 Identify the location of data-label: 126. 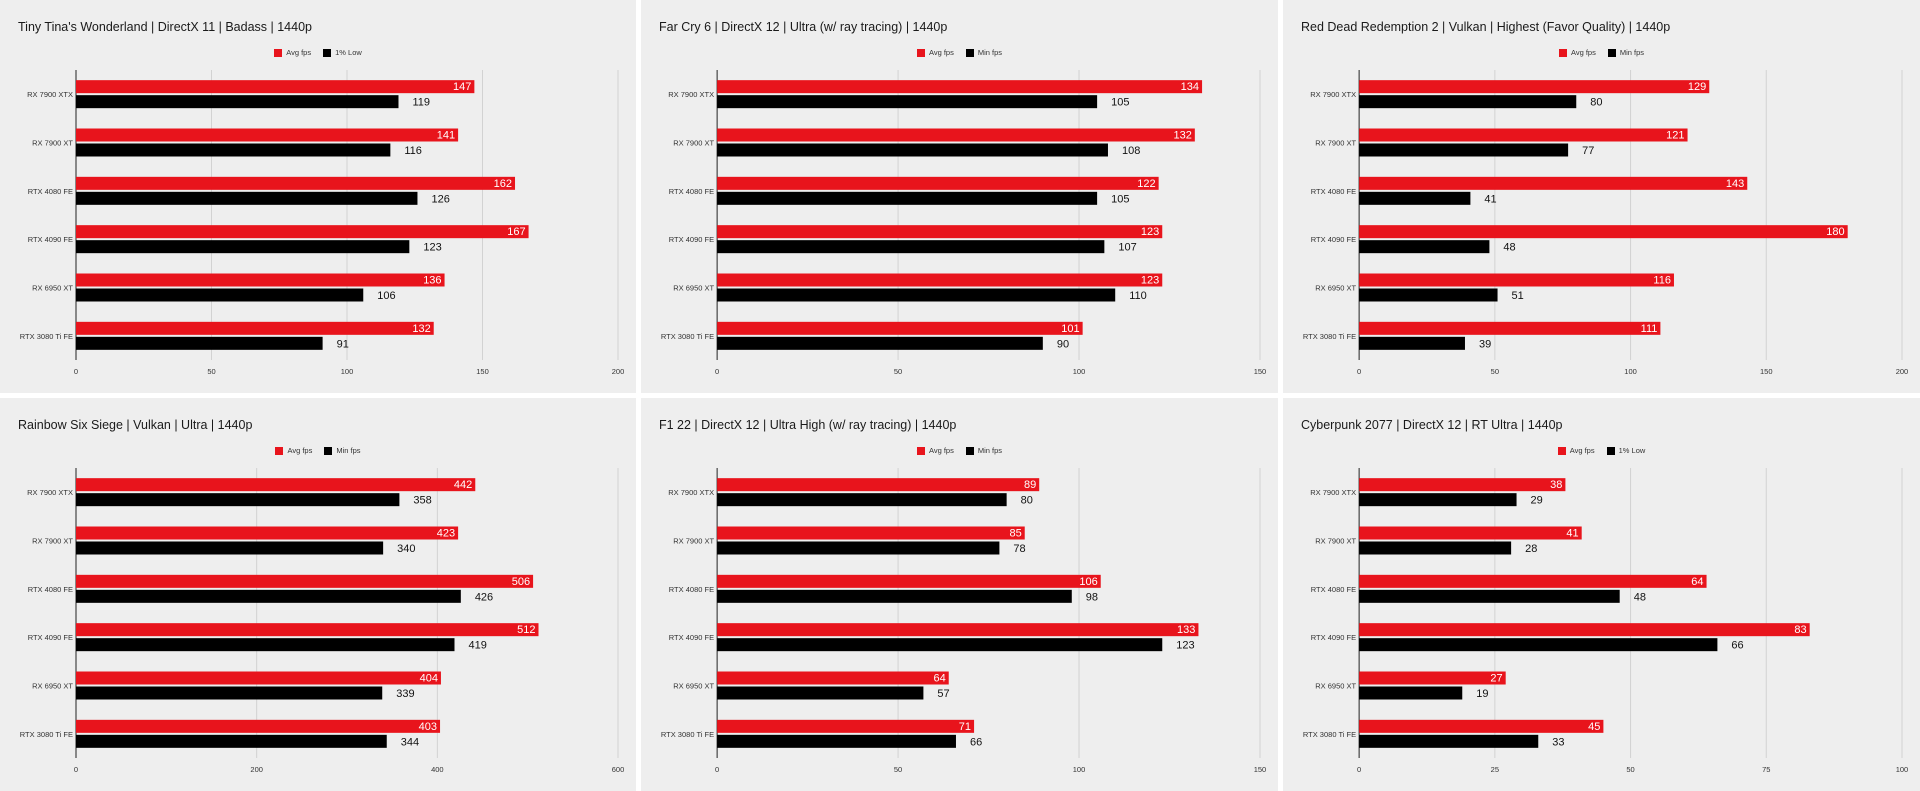
(440, 199).